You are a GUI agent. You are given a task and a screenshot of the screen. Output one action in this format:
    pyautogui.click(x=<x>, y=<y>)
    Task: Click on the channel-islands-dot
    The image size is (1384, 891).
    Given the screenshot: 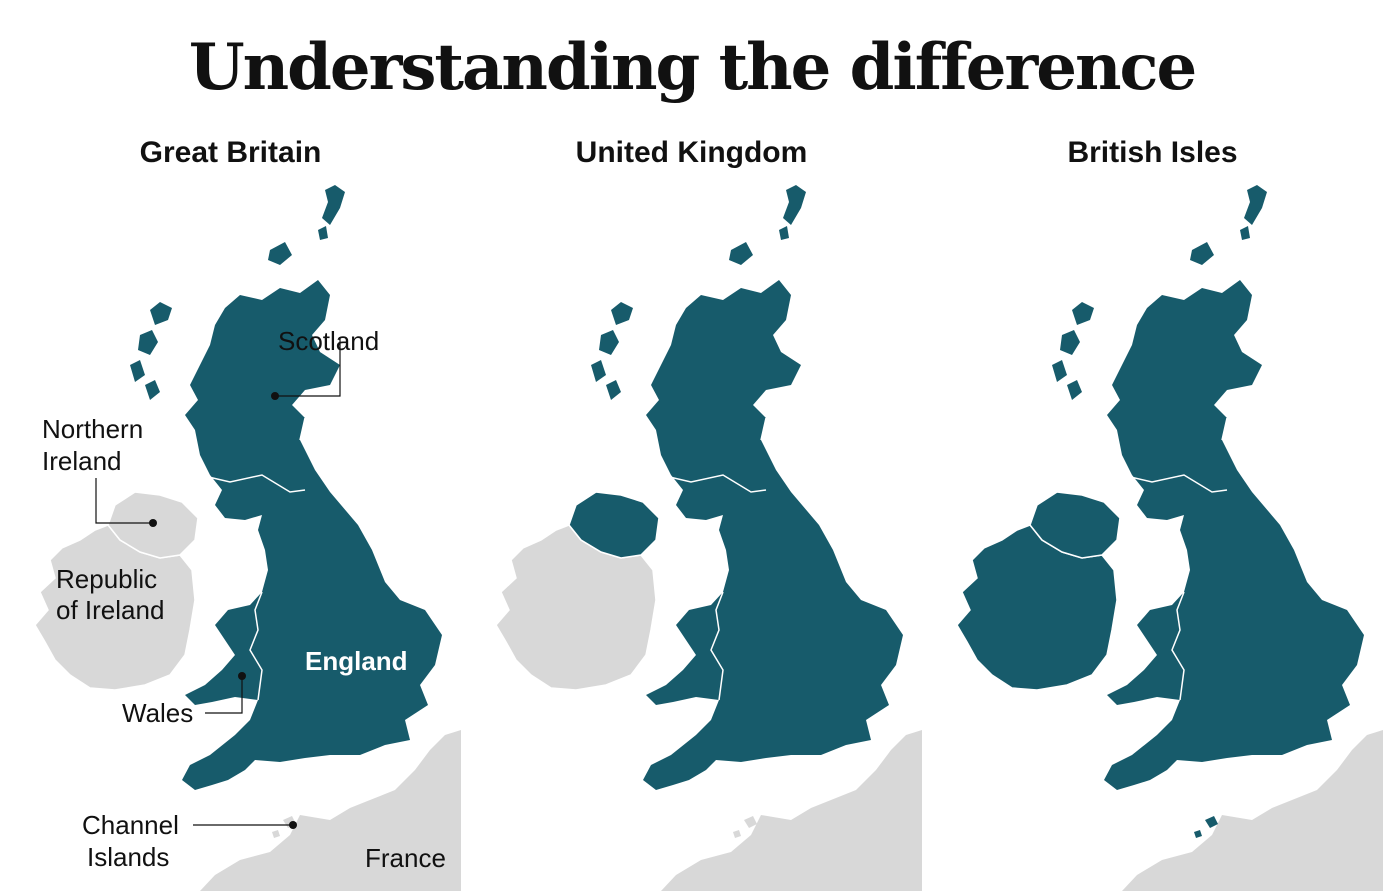 What is the action you would take?
    pyautogui.click(x=293, y=825)
    